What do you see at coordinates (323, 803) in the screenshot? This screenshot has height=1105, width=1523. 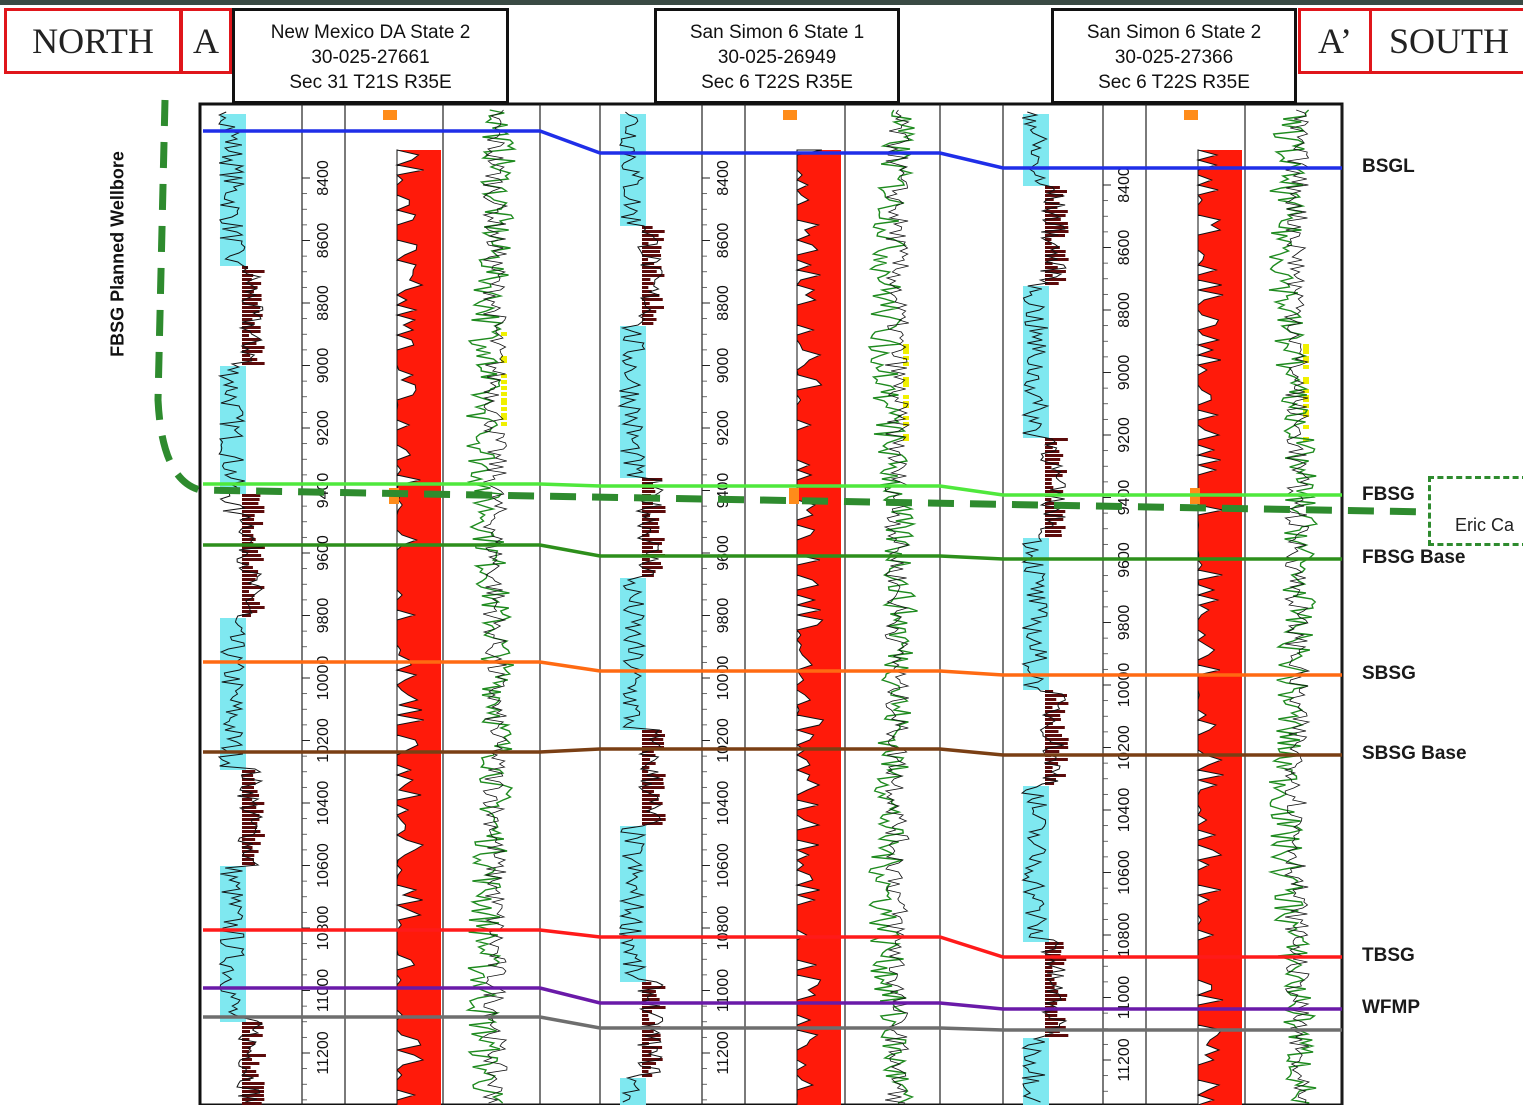 I see `depth-label: 10400` at bounding box center [323, 803].